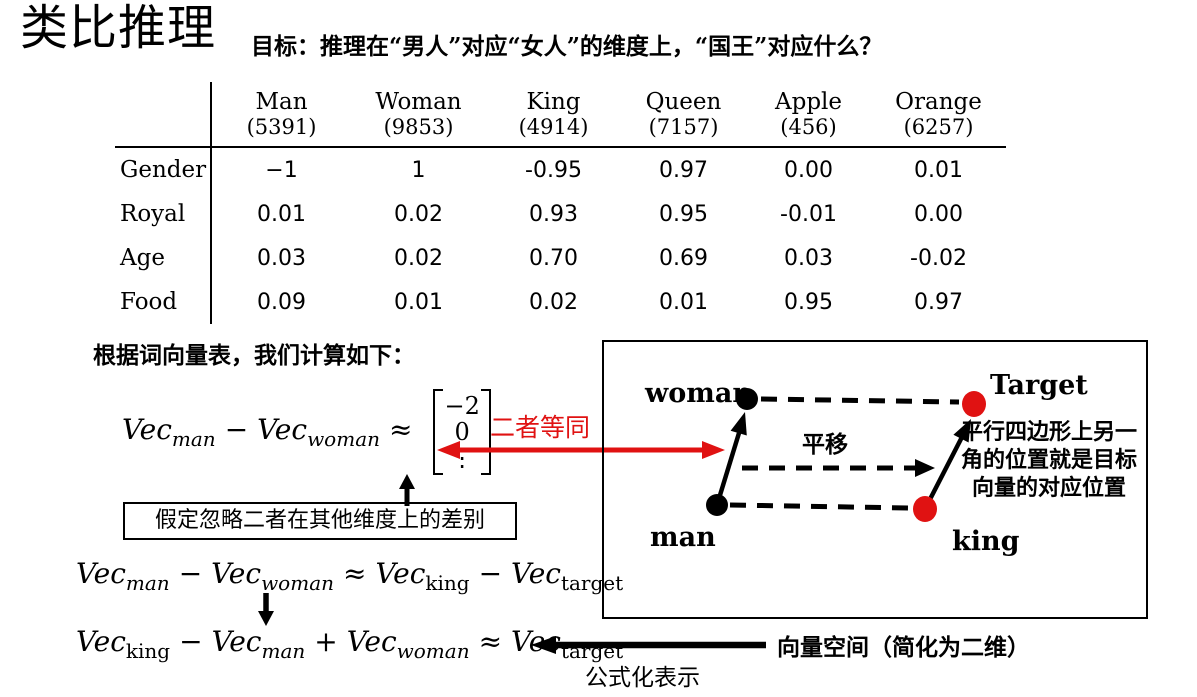 The height and width of the screenshot is (697, 1197). What do you see at coordinates (698, 393) in the screenshot?
I see `woman-label: woman` at bounding box center [698, 393].